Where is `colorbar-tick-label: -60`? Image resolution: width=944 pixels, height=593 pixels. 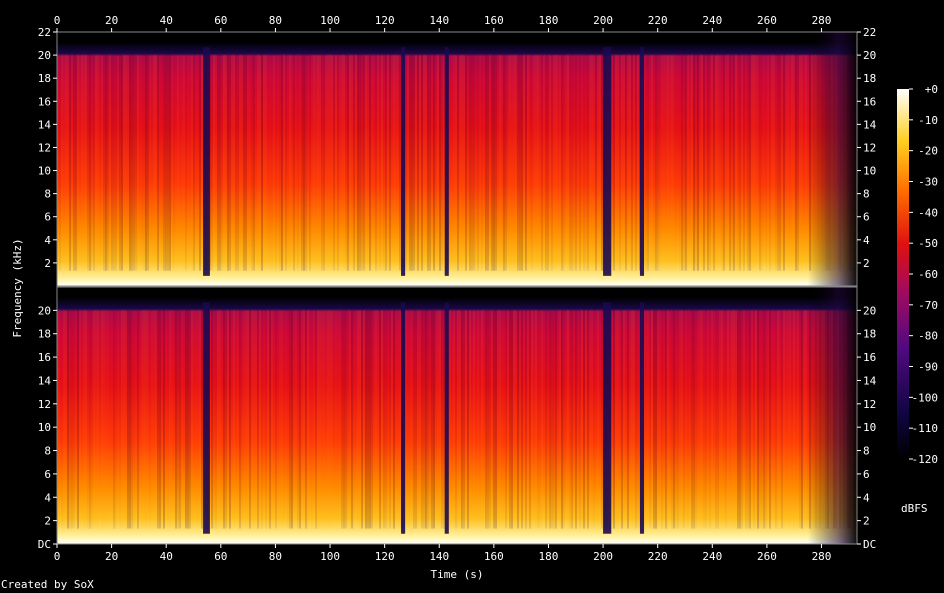 colorbar-tick-label: -60 is located at coordinates (928, 274).